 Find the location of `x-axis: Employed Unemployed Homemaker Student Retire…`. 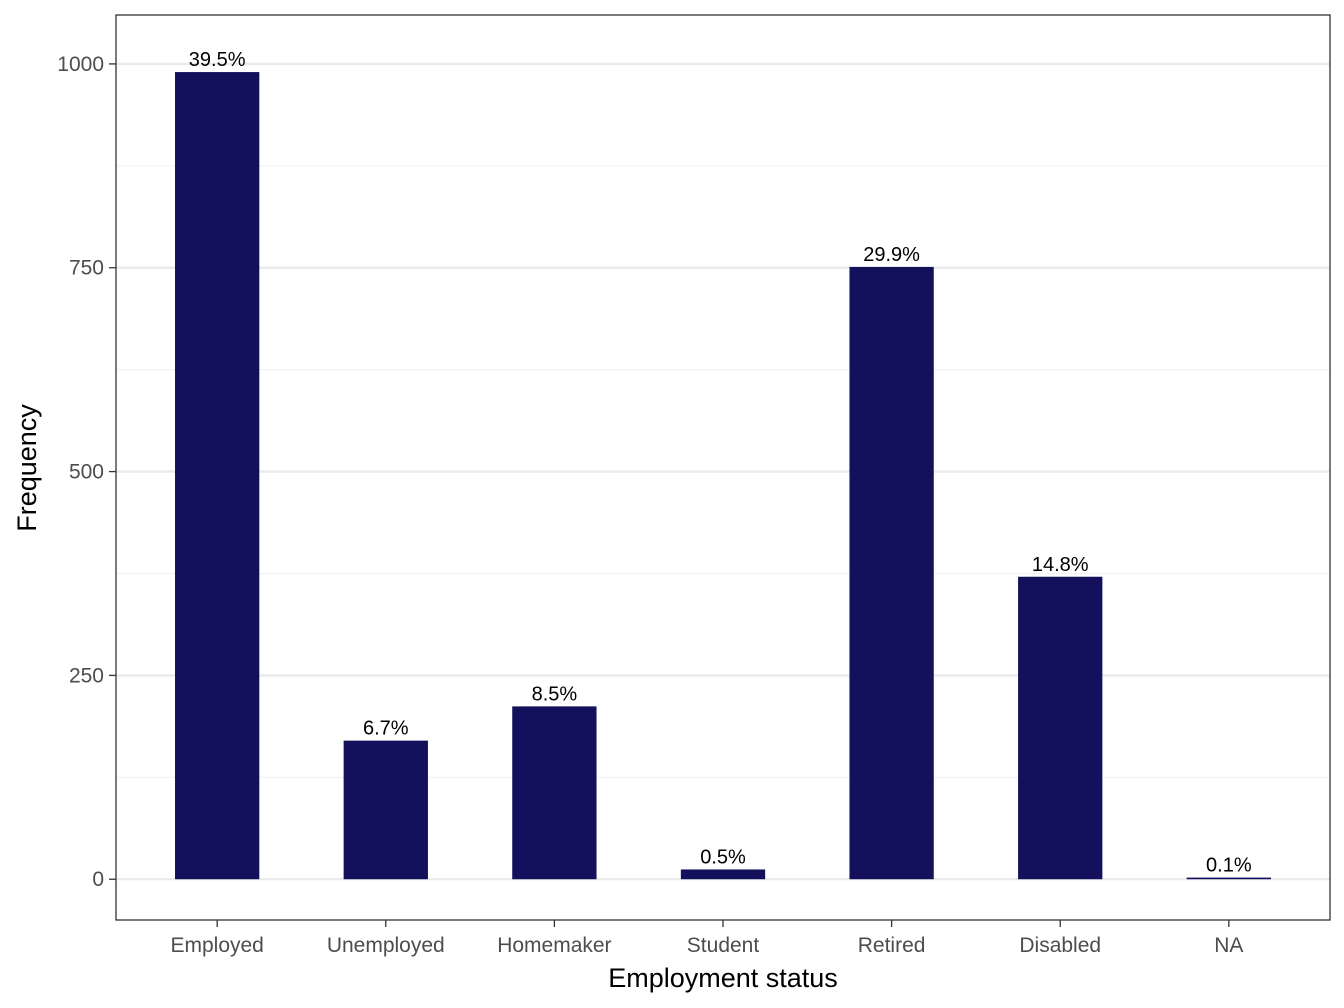

x-axis: Employed Unemployed Homemaker Student Retire… is located at coordinates (706, 938).